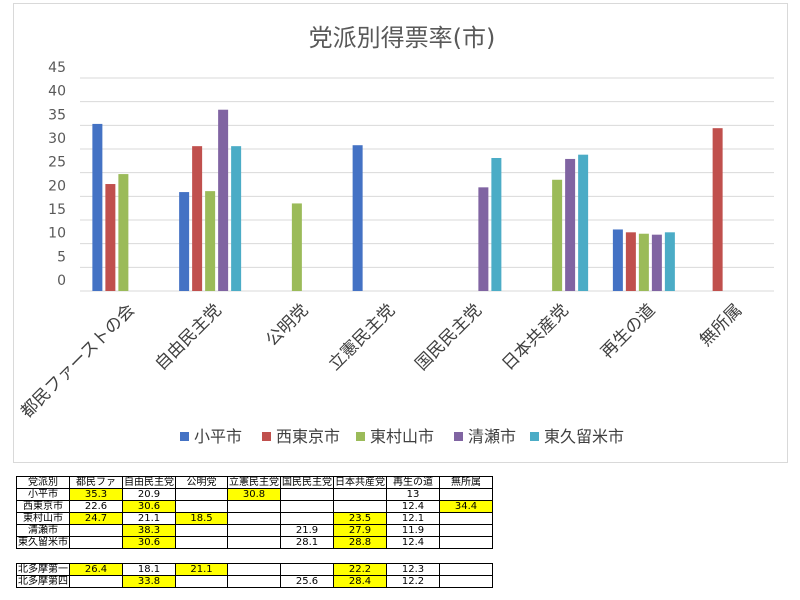 The image size is (800, 600). Describe the element at coordinates (254, 518) in the screenshot. I see `table-row: 東村山市 24.7 21.1 18.5 23.5 12.1` at that location.